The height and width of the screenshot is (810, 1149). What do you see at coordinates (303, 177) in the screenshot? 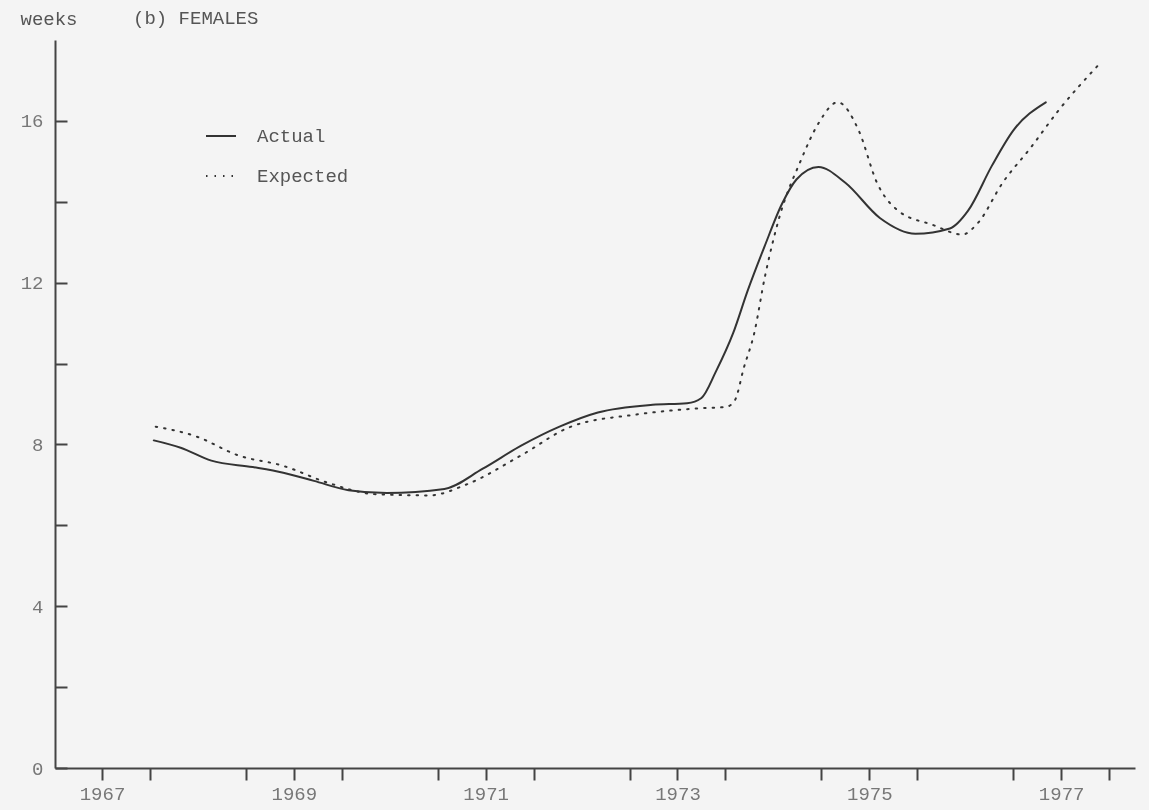
I see `legend-label: Expected` at bounding box center [303, 177].